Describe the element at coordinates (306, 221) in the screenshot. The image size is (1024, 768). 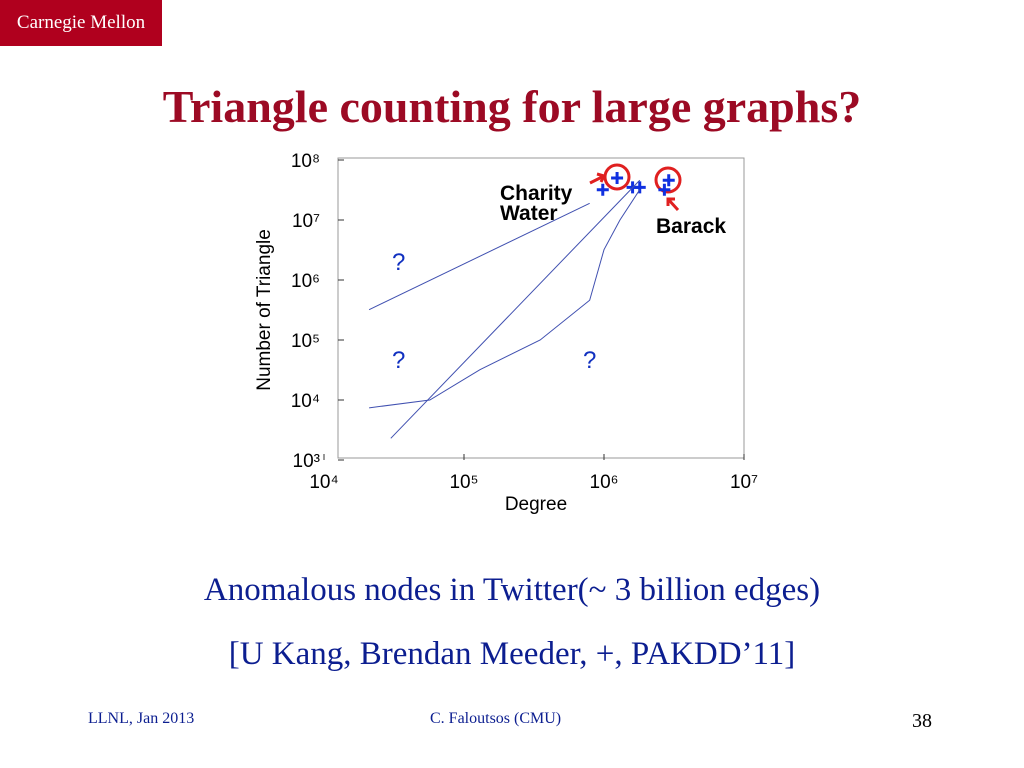
I see `y-tick-label: 10⁷` at that location.